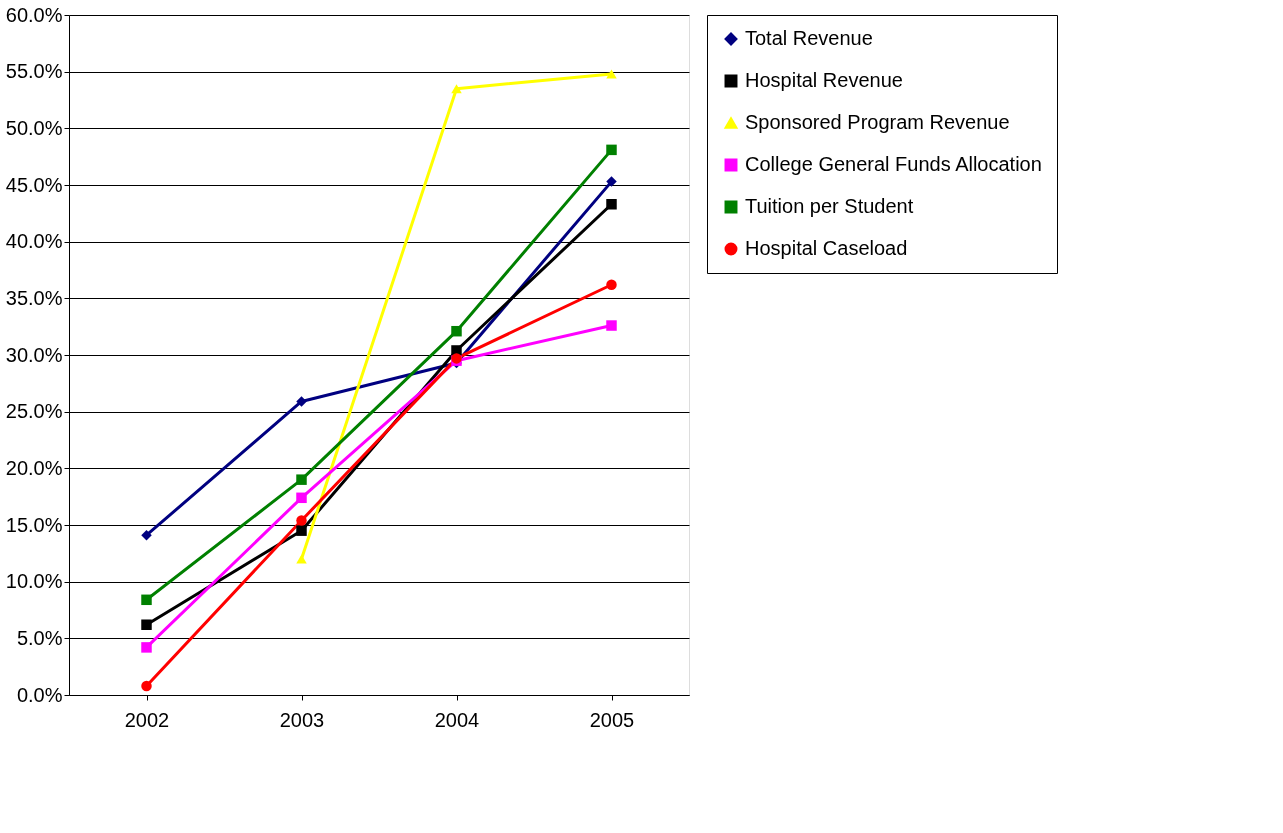  Describe the element at coordinates (39, 637) in the screenshot. I see `y-tick-label: 5.0%` at that location.